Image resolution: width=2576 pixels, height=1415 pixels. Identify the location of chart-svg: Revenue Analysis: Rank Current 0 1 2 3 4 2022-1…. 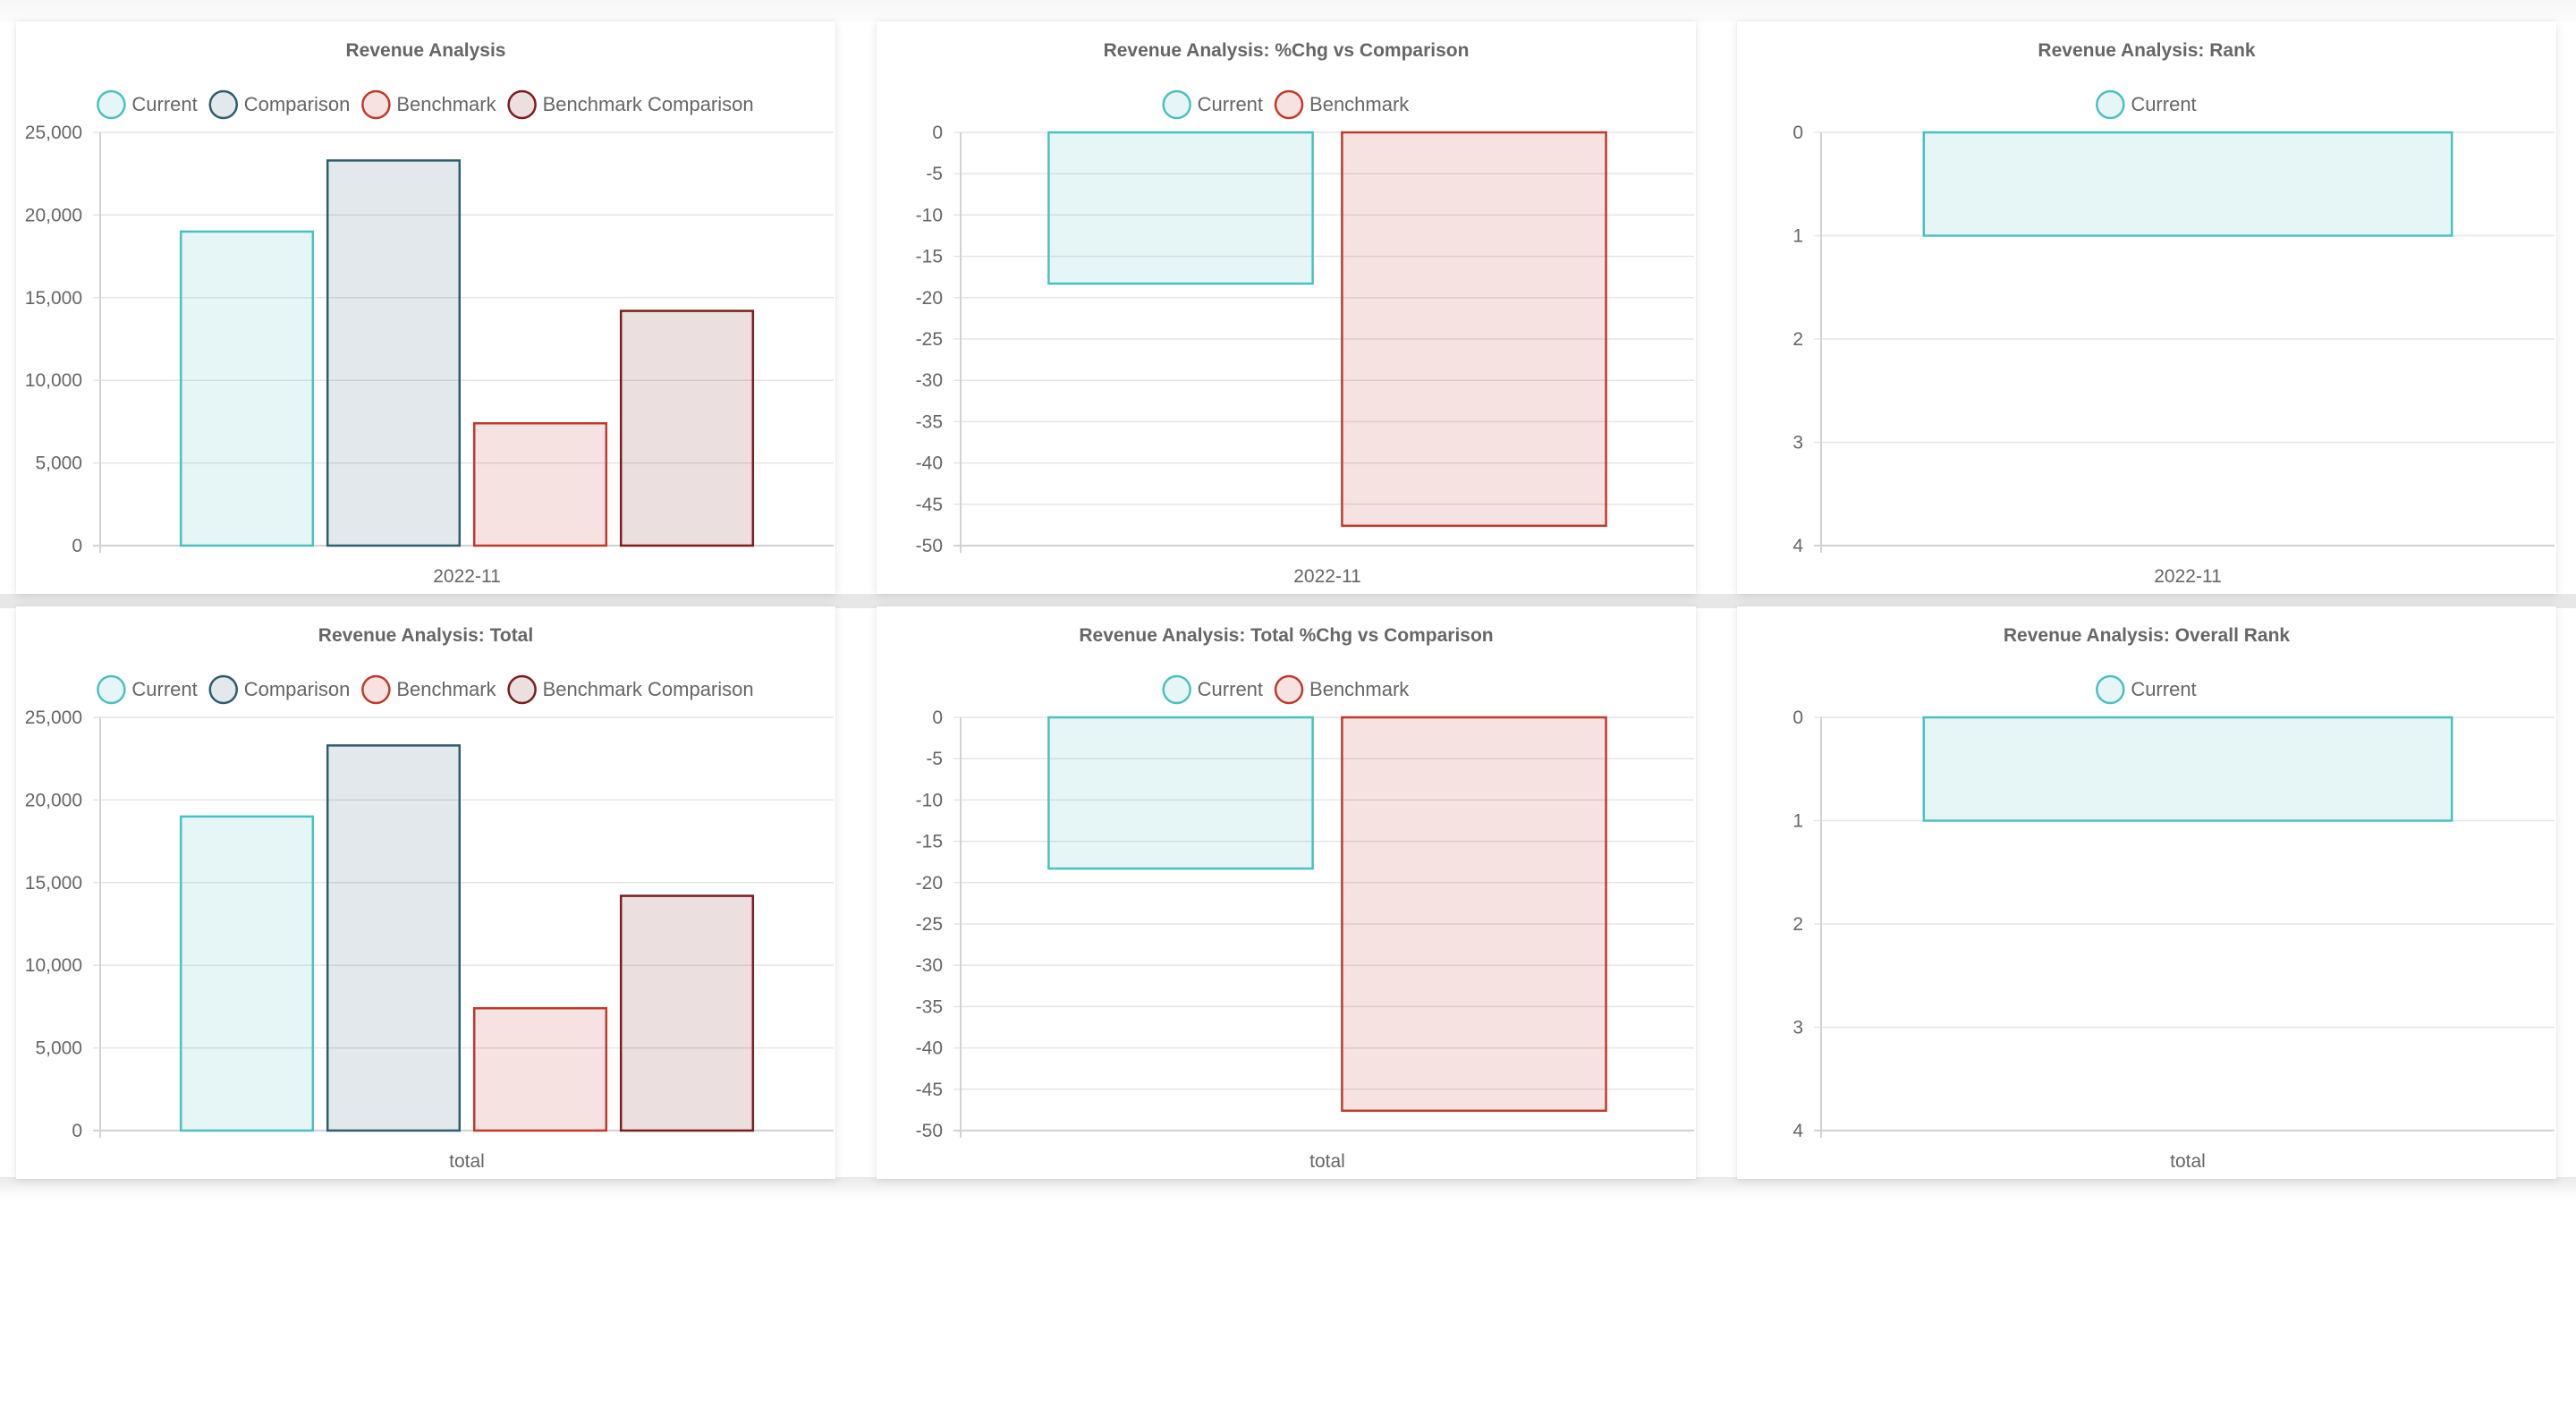
(2173, 313).